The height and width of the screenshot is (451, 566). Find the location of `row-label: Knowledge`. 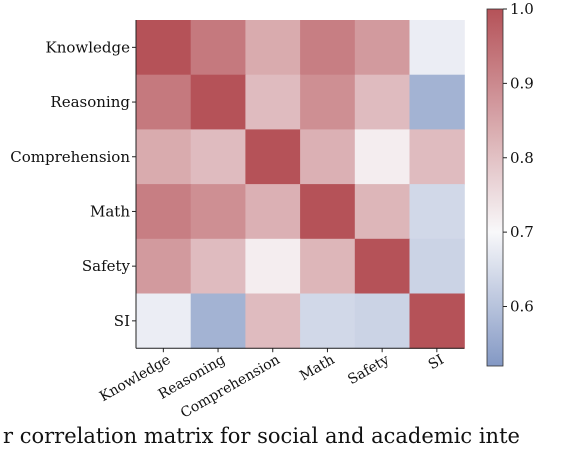

row-label: Knowledge is located at coordinates (88, 47).